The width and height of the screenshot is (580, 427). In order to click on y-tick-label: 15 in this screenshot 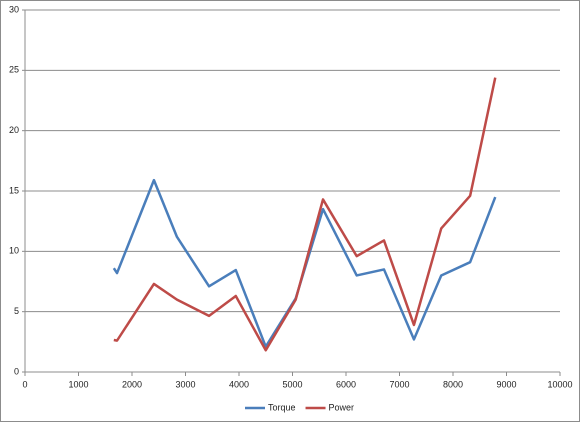, I will do `click(14, 190)`.